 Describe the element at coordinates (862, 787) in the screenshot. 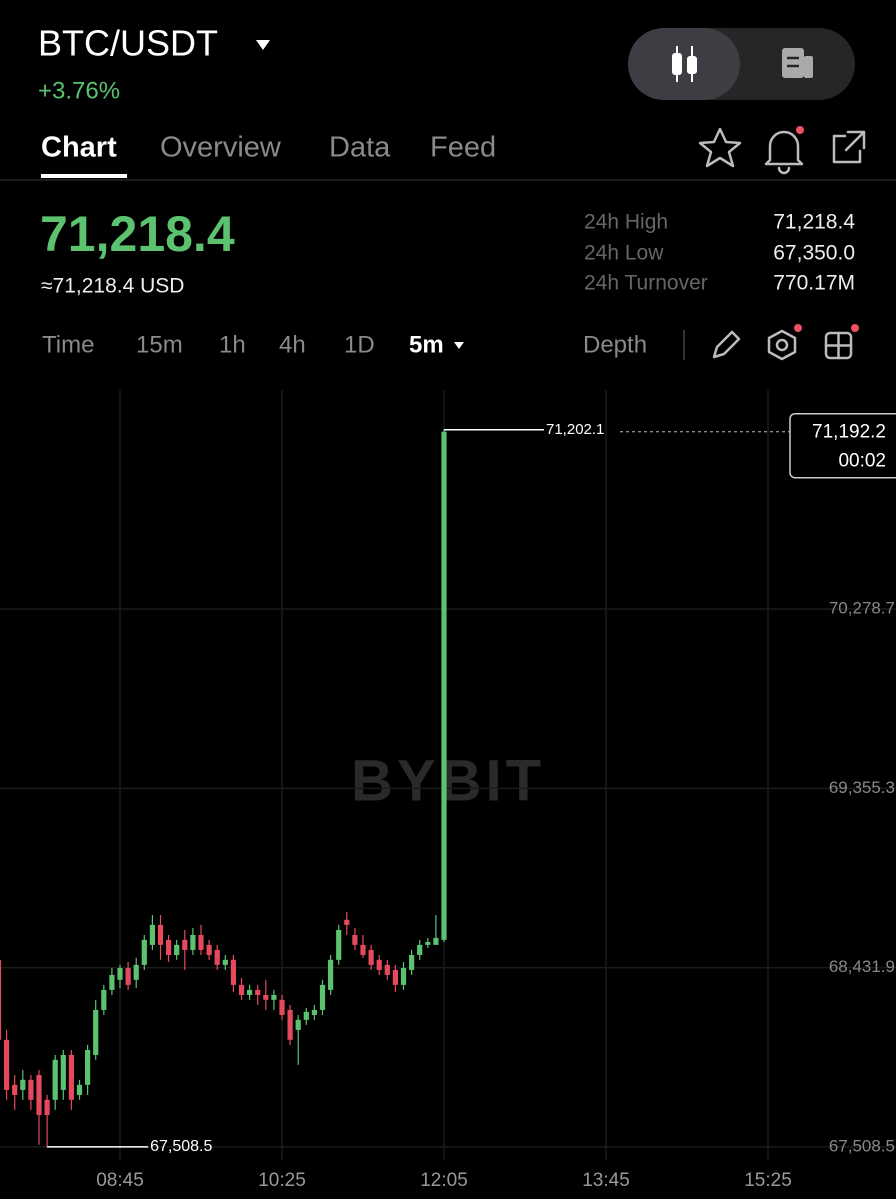

I see `y-tick-label: 69,355.3` at that location.